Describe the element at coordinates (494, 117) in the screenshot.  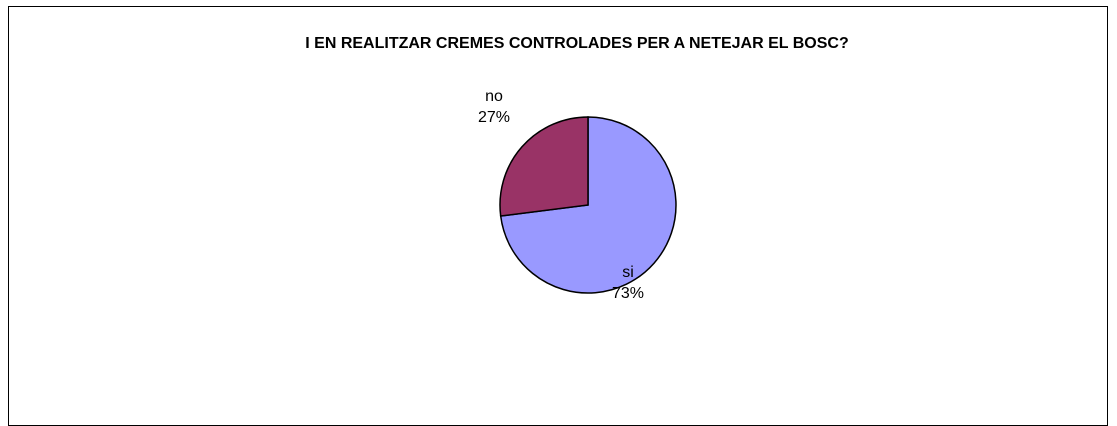
I see `slice-percent-no: 27%` at that location.